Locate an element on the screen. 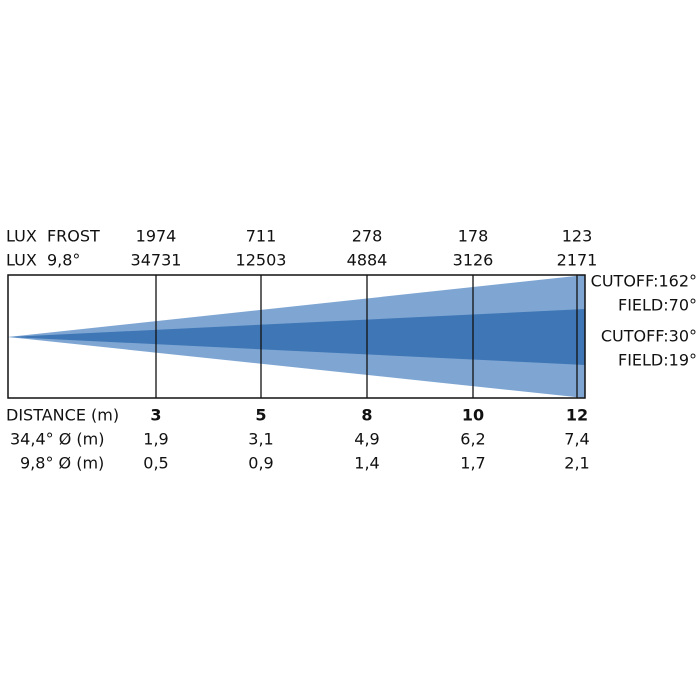 The width and height of the screenshot is (700, 700). row-label: 9,8° Ø (m) is located at coordinates (62, 463).